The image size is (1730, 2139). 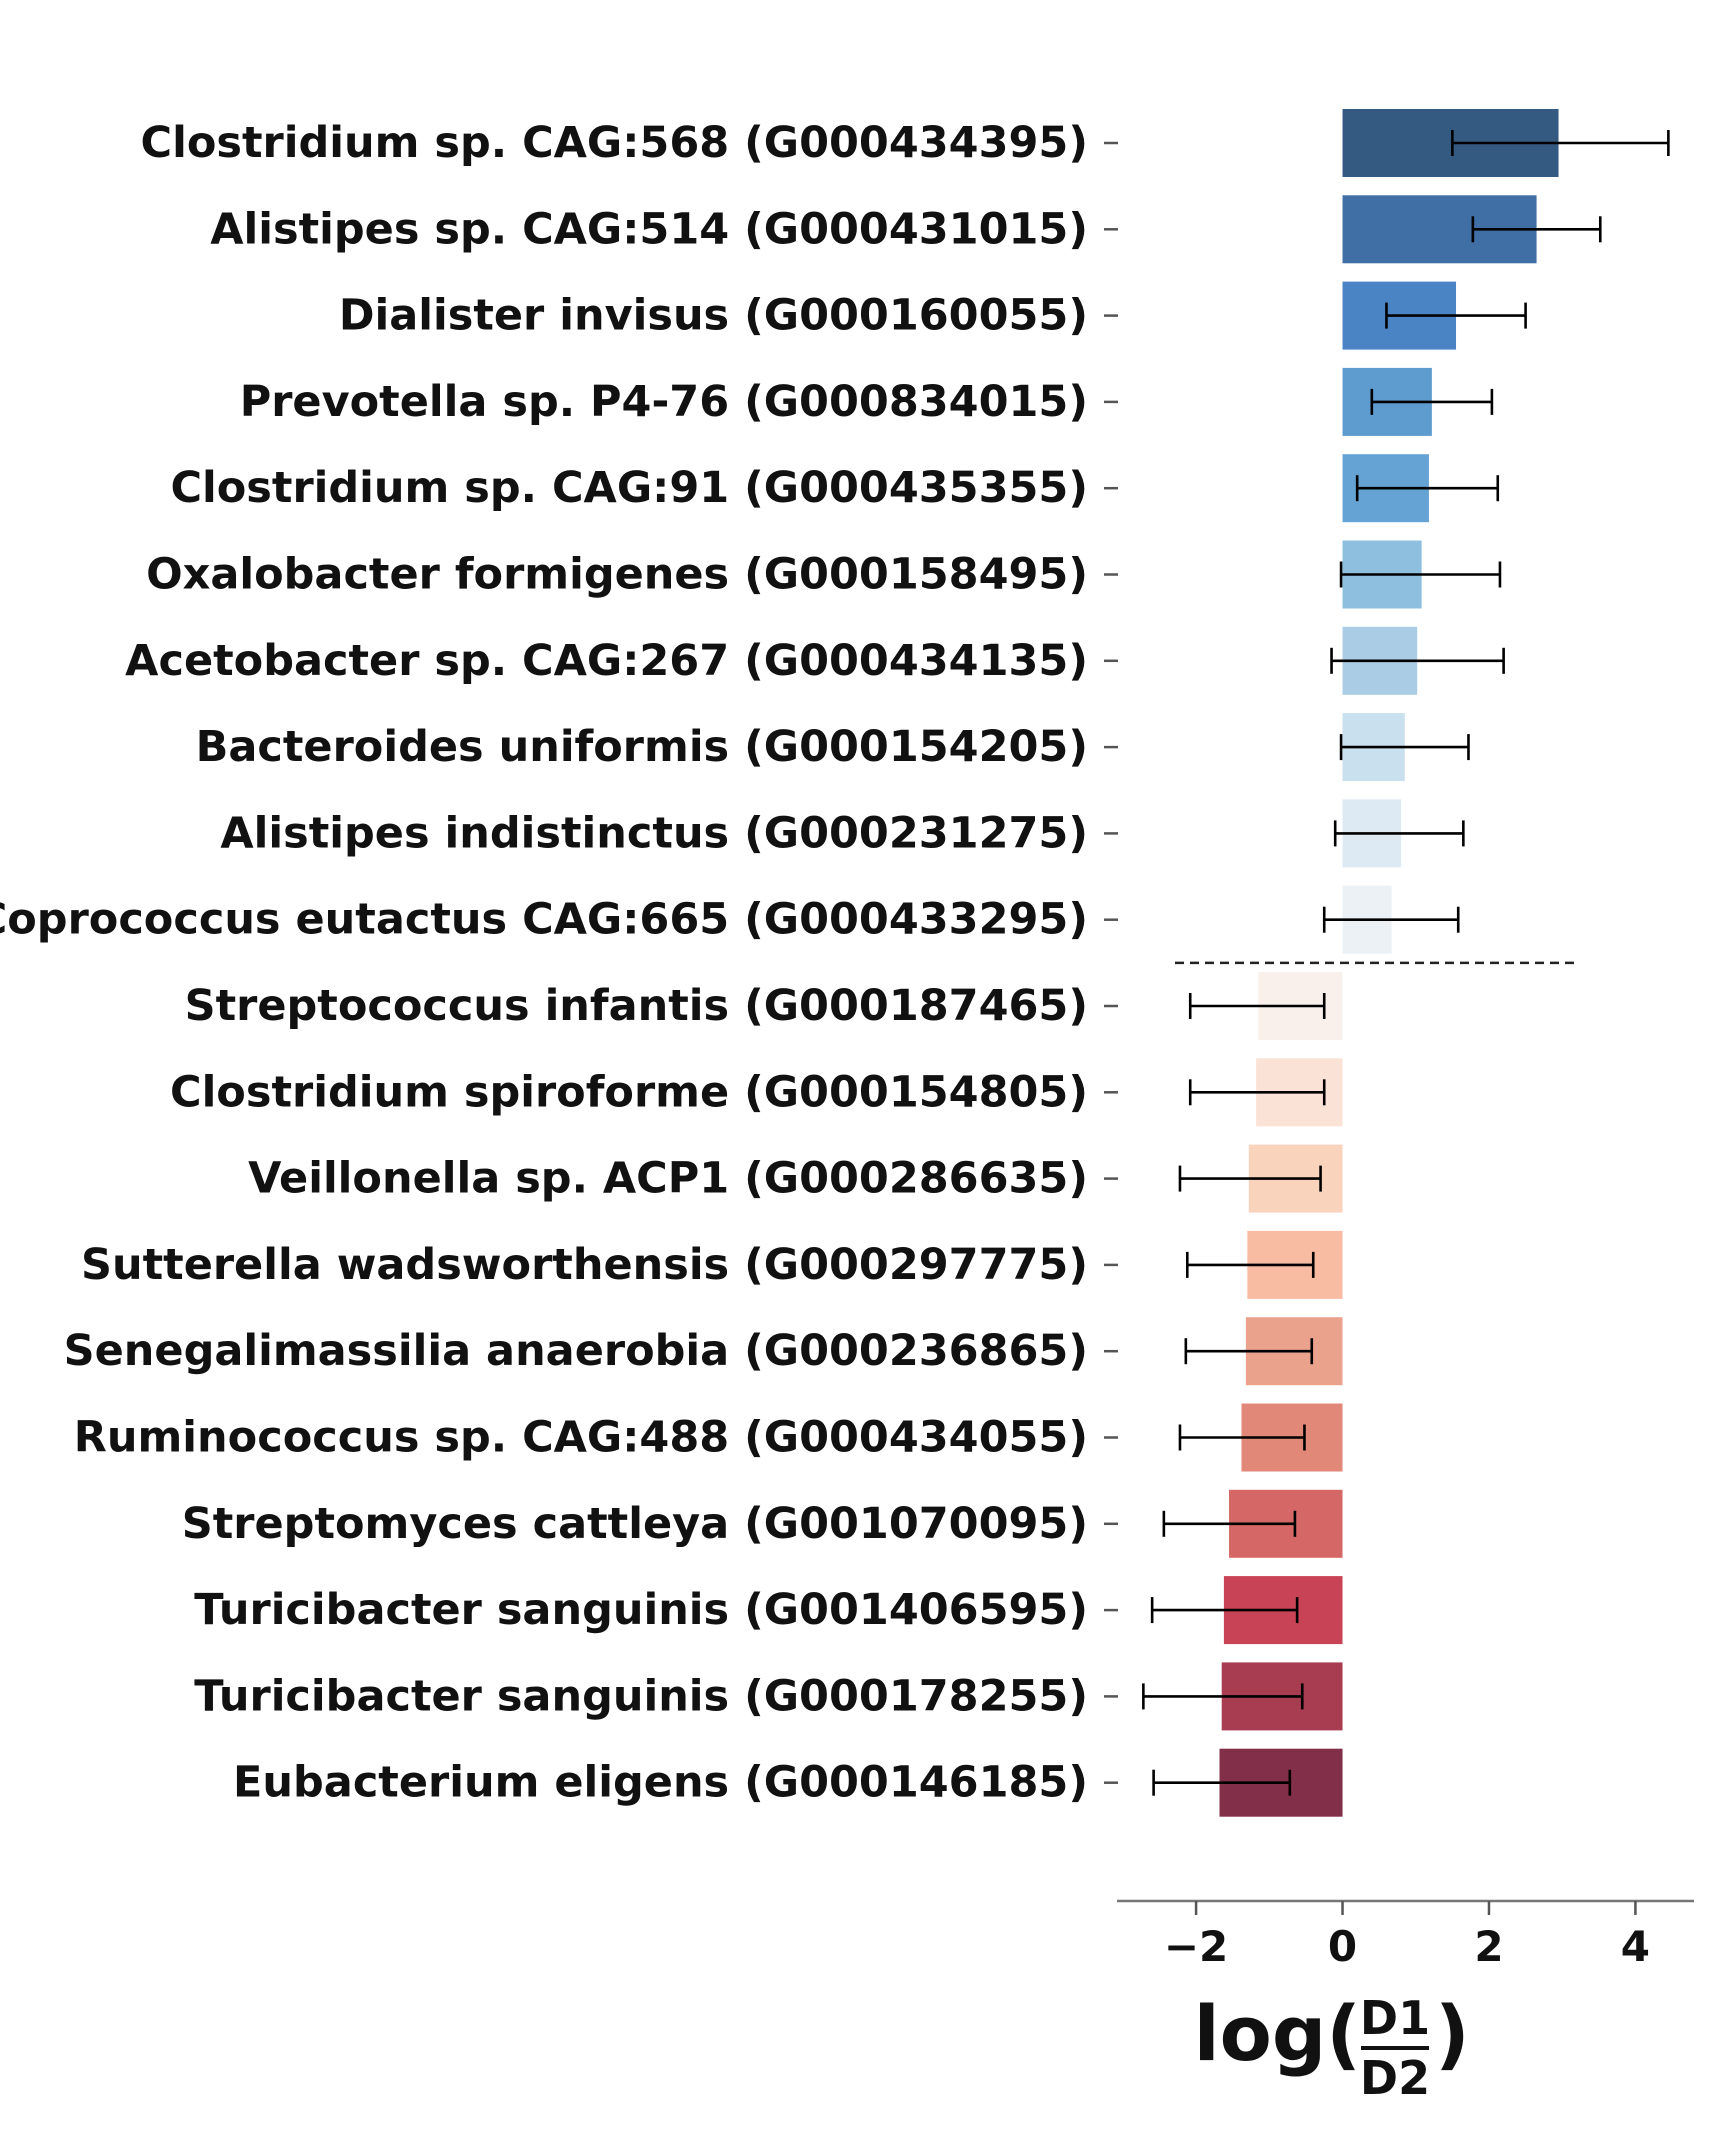 What do you see at coordinates (581, 1438) in the screenshot?
I see `category-label: Ruminococcus sp. CAG:488 (G000434055)` at bounding box center [581, 1438].